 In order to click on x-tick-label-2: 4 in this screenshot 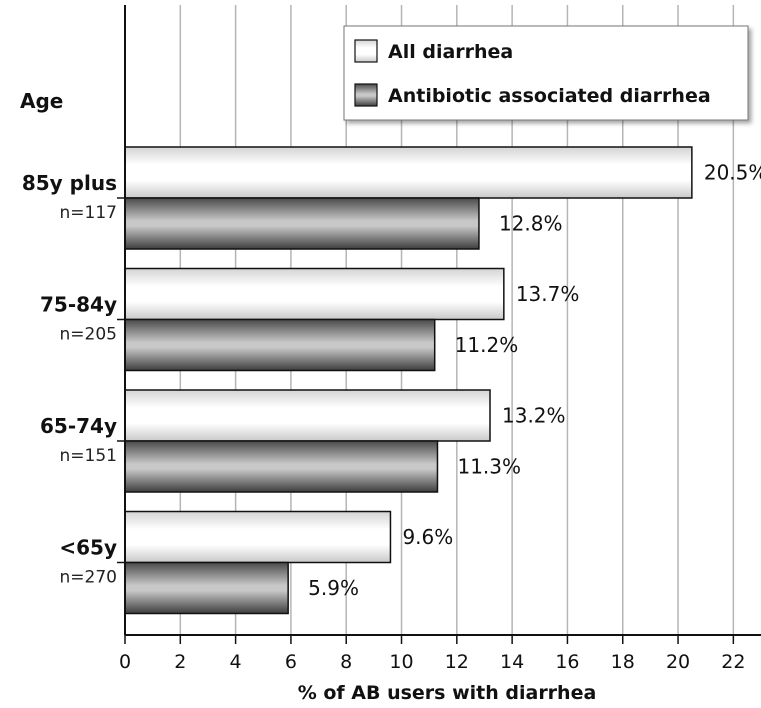, I will do `click(236, 662)`.